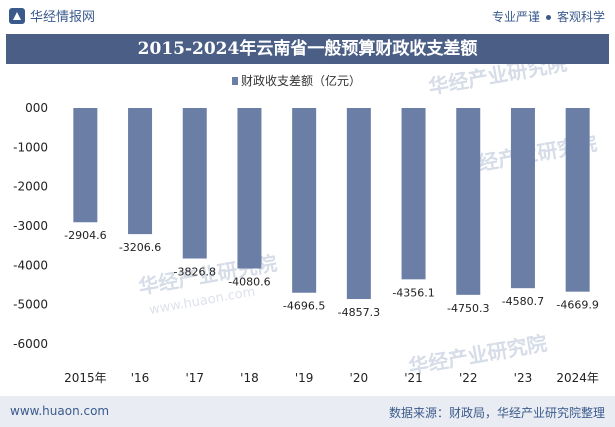 This screenshot has width=615, height=427. I want to click on data-label: -4696.5, so click(304, 306).